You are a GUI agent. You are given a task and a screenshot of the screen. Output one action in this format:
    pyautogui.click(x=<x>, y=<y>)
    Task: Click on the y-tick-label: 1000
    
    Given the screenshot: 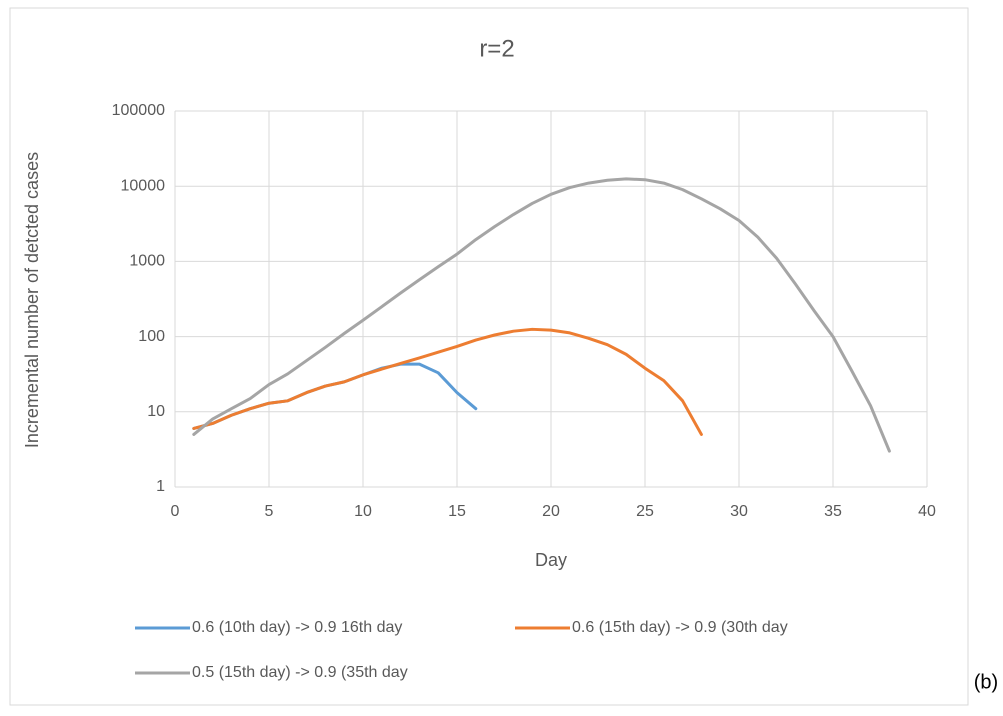 What is the action you would take?
    pyautogui.click(x=147, y=261)
    